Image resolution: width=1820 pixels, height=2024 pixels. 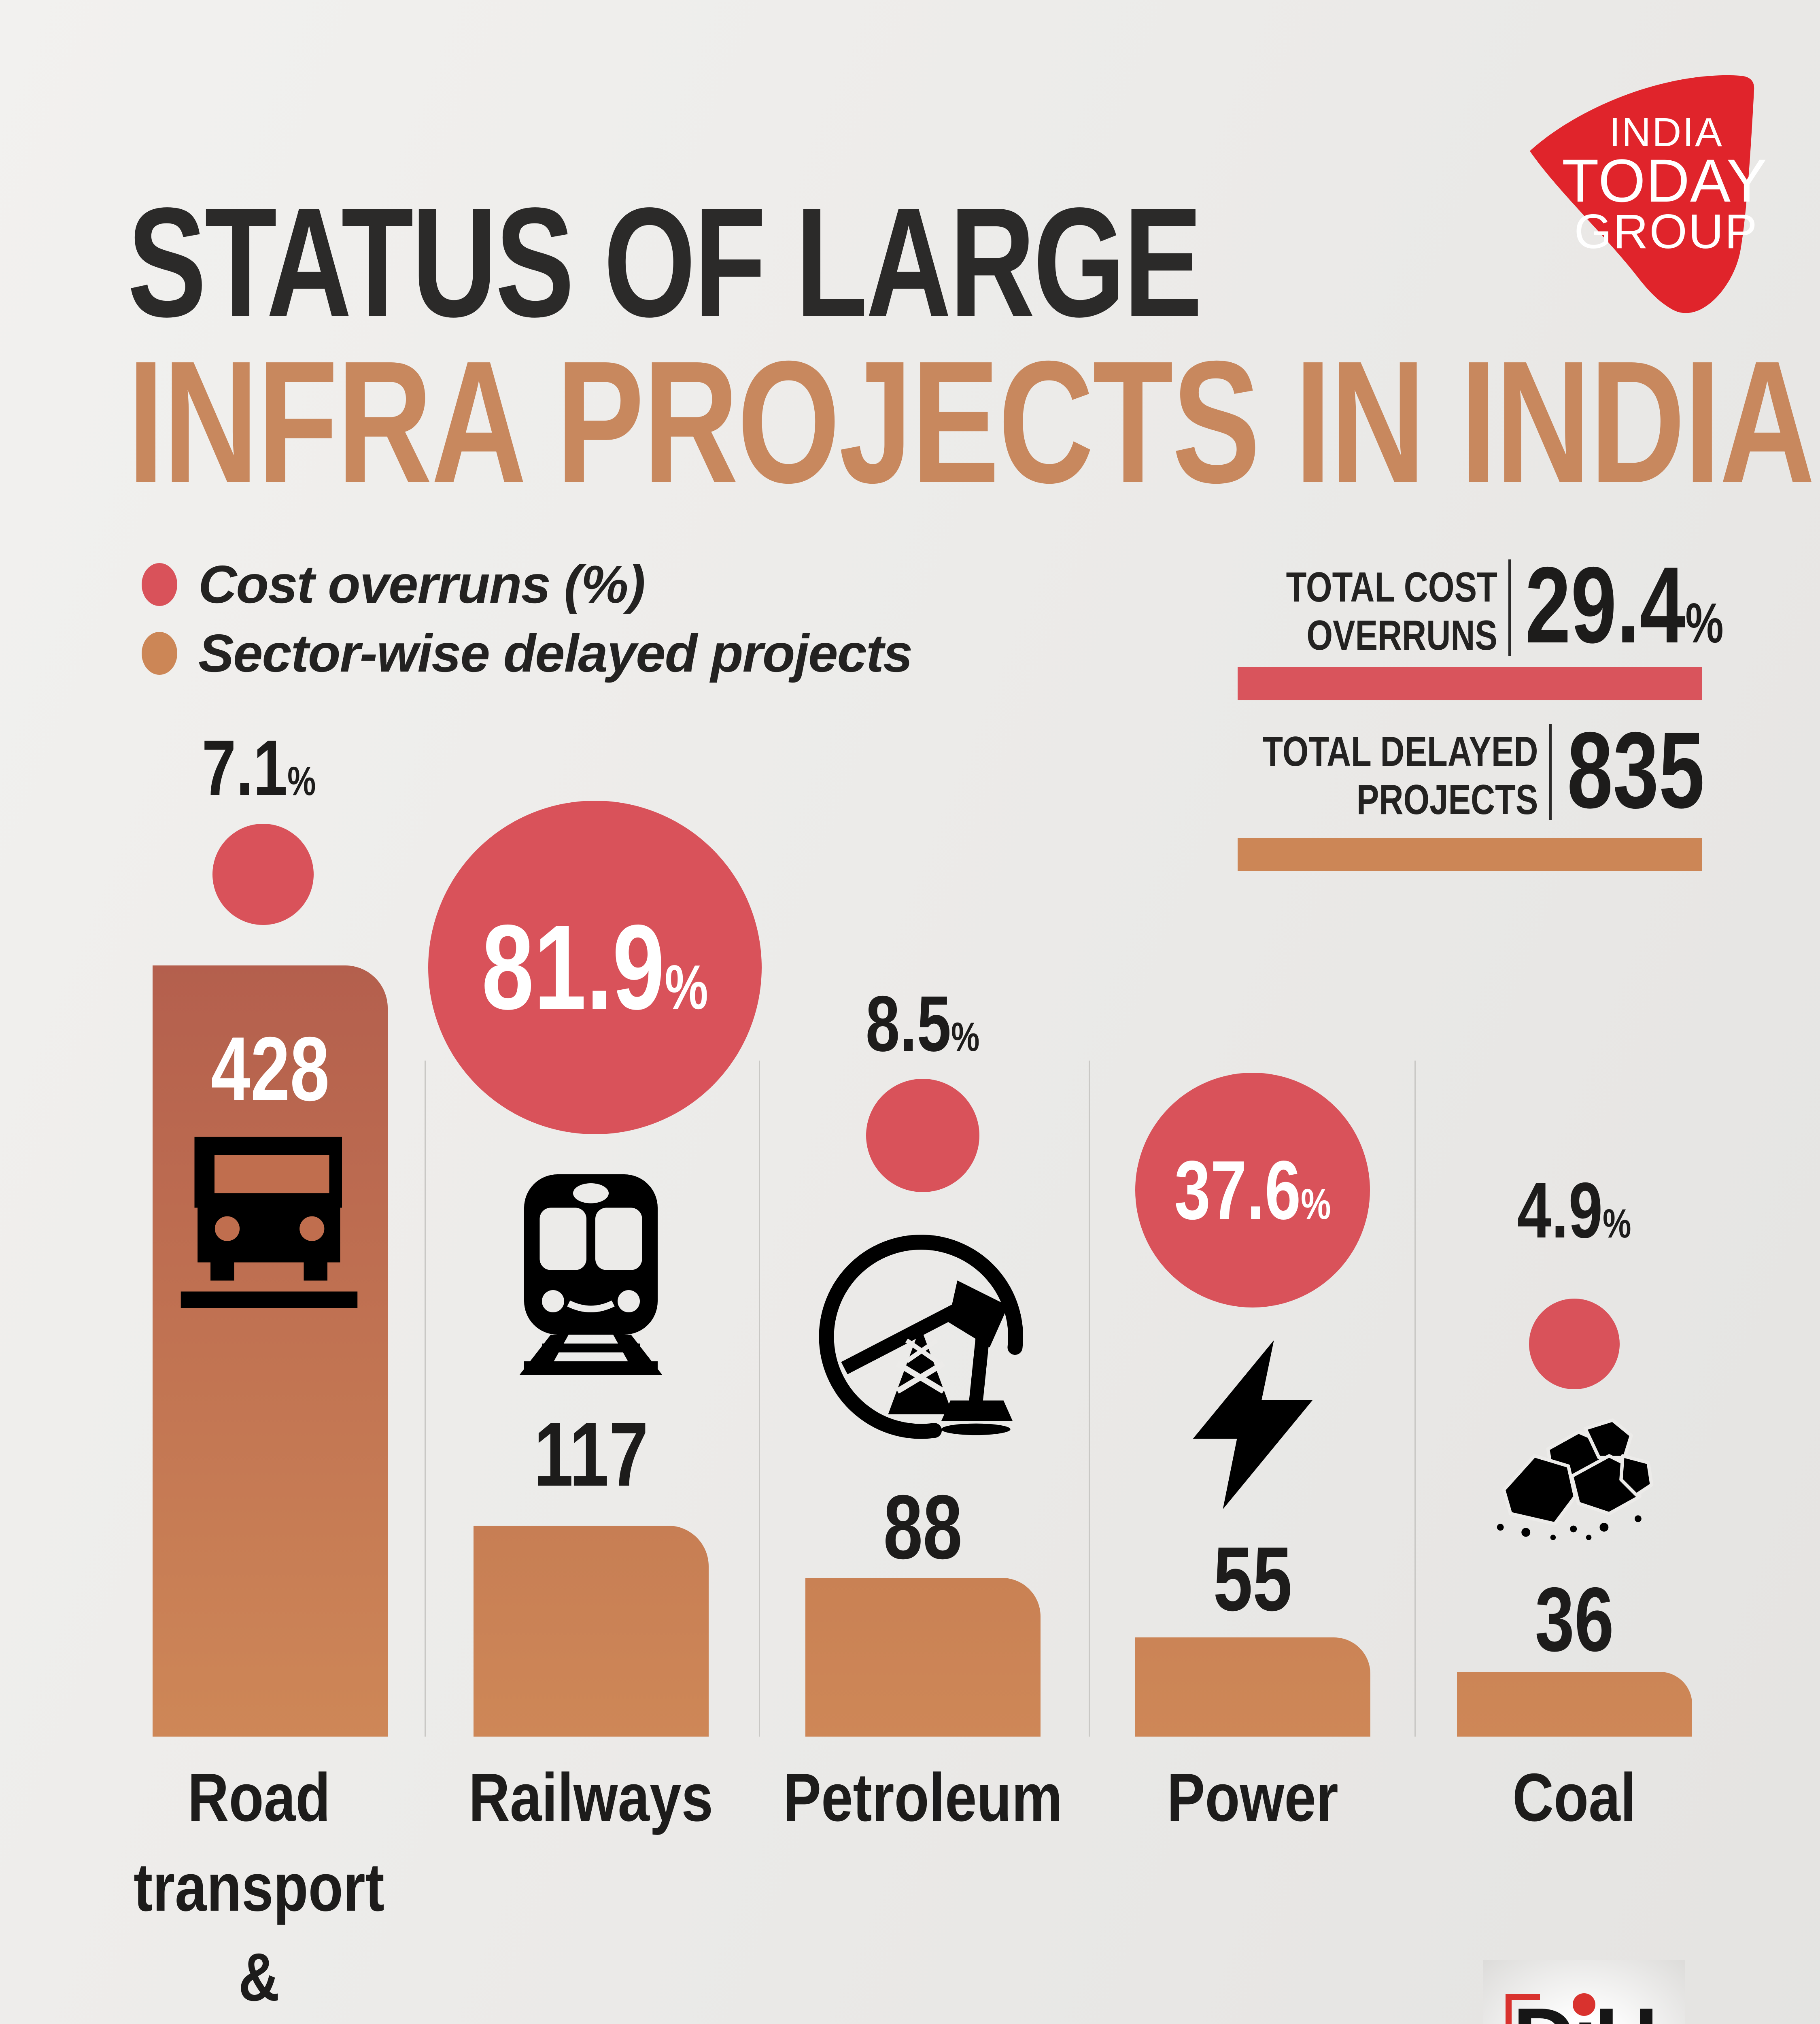 I want to click on sector-label-line: Coal, so click(x=1574, y=1797).